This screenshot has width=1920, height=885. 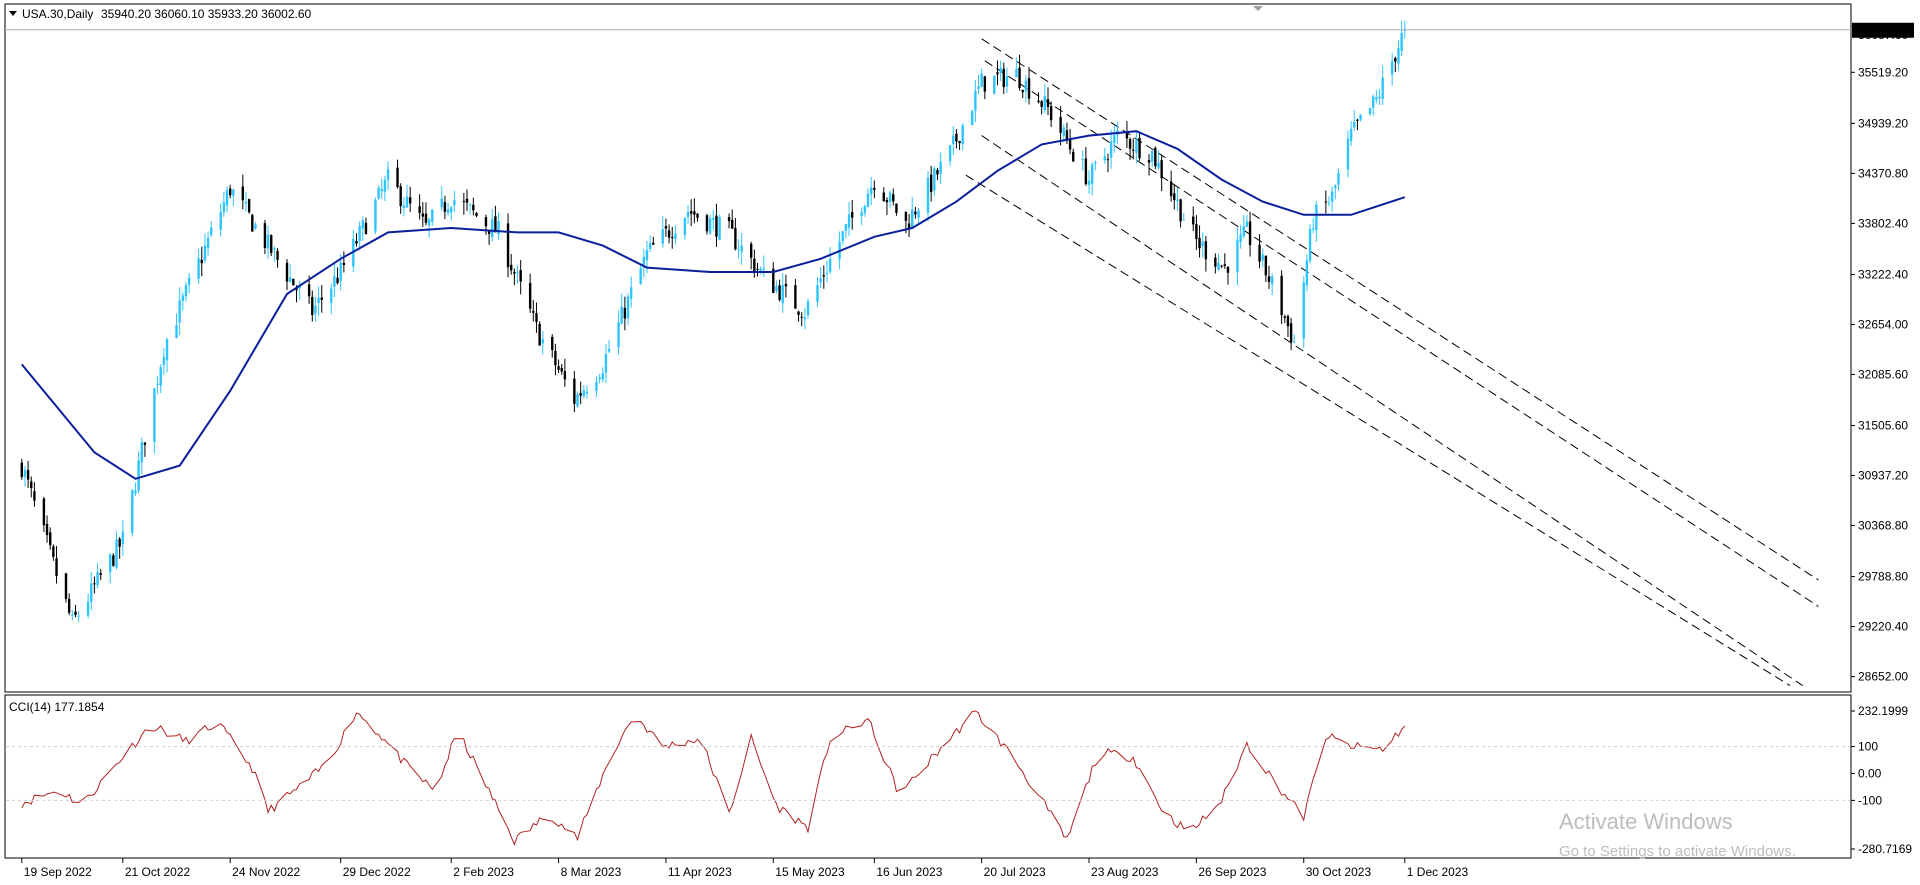 What do you see at coordinates (57, 707) in the screenshot?
I see `cci-label: CCI(14) 177.1854` at bounding box center [57, 707].